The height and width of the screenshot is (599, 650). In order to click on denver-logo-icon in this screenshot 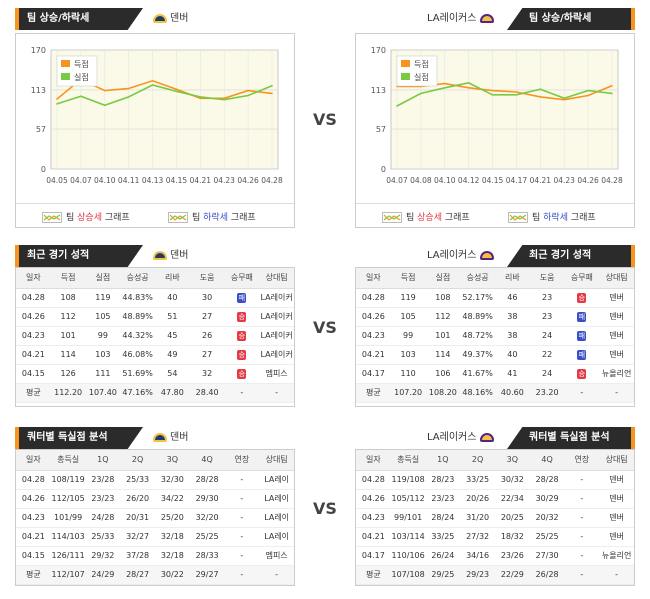, I will do `click(160, 437)`.